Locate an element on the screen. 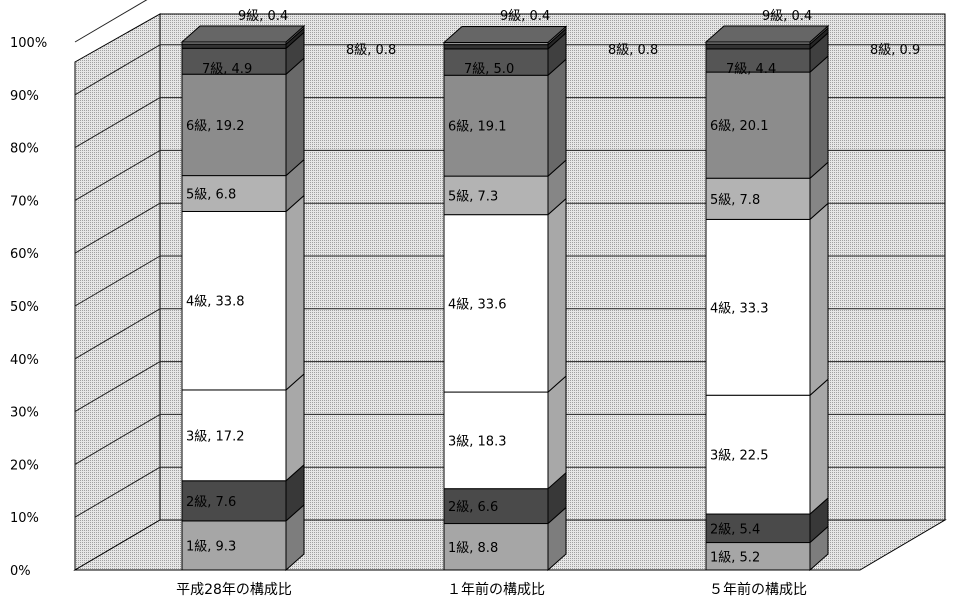 This screenshot has height=600, width=980. data-label: 1級, 5.2 is located at coordinates (735, 557).